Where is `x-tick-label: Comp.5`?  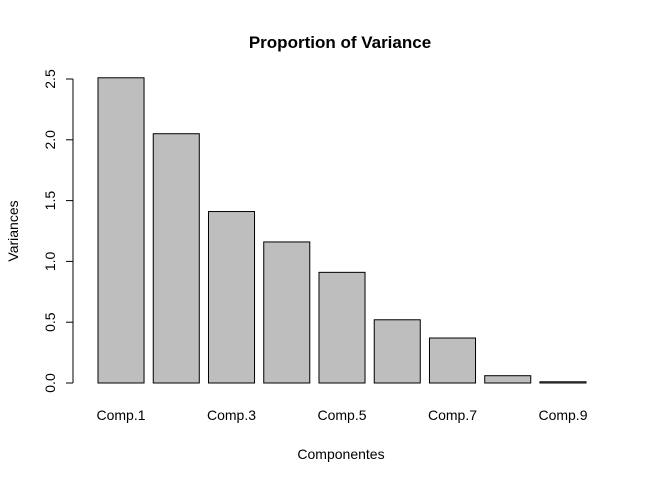 x-tick-label: Comp.5 is located at coordinates (341, 415).